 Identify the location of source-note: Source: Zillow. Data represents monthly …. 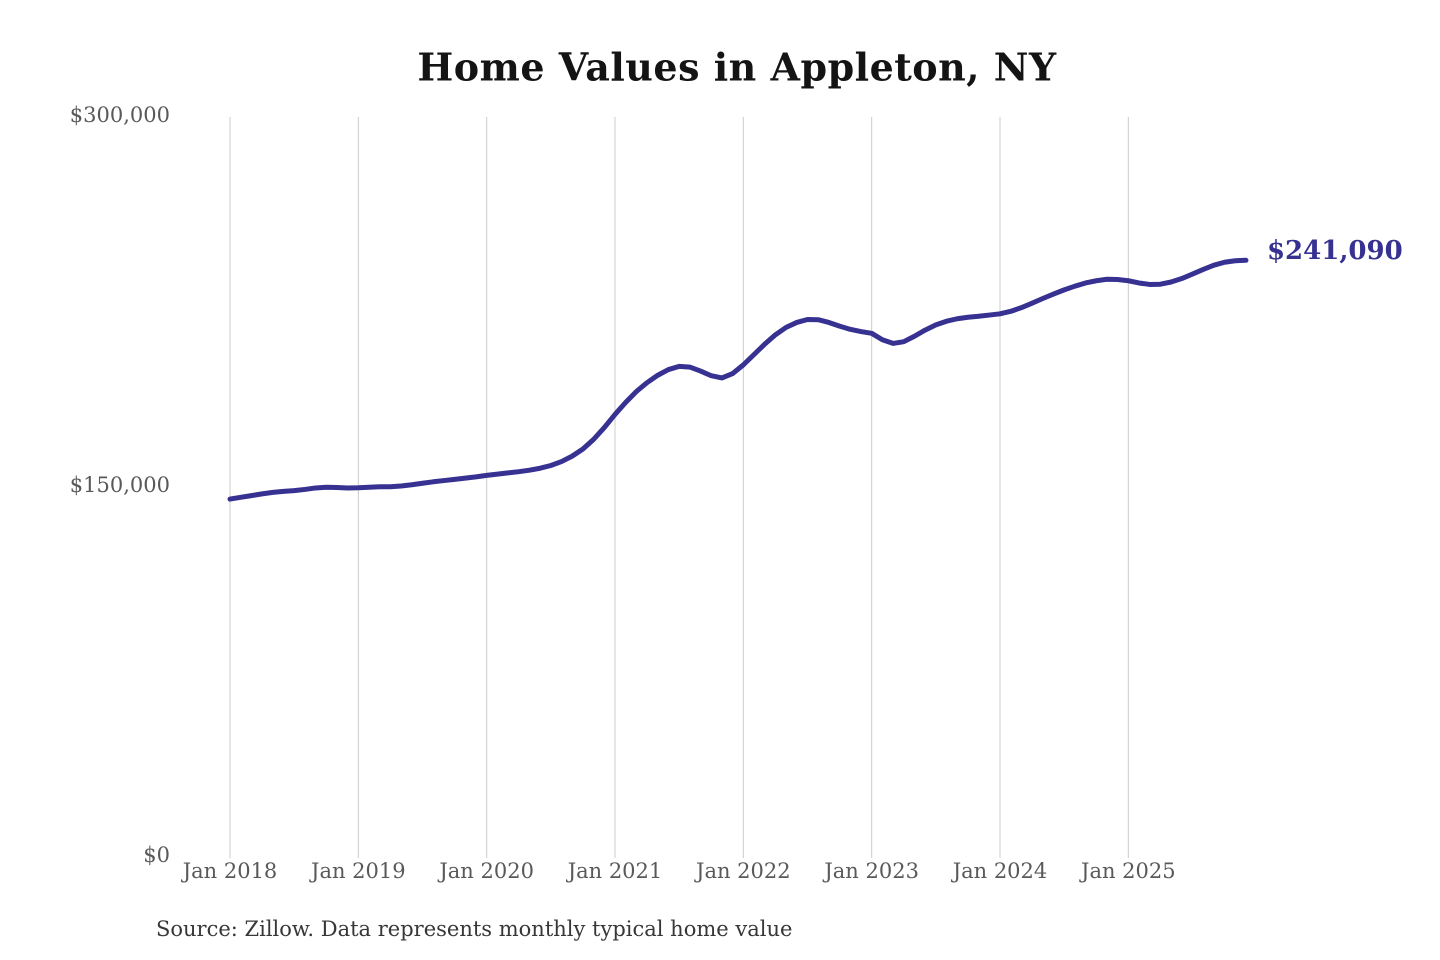
(474, 929).